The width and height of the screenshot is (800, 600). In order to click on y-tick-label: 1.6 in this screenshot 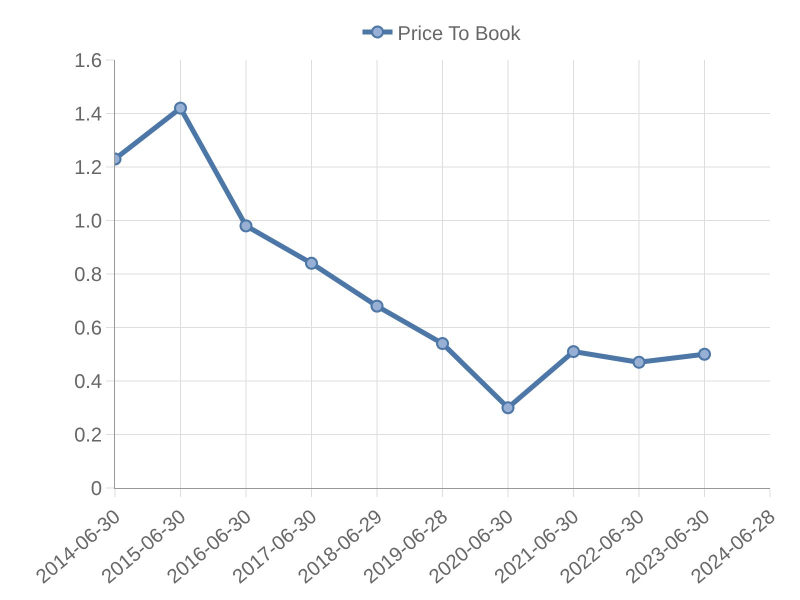, I will do `click(88, 61)`.